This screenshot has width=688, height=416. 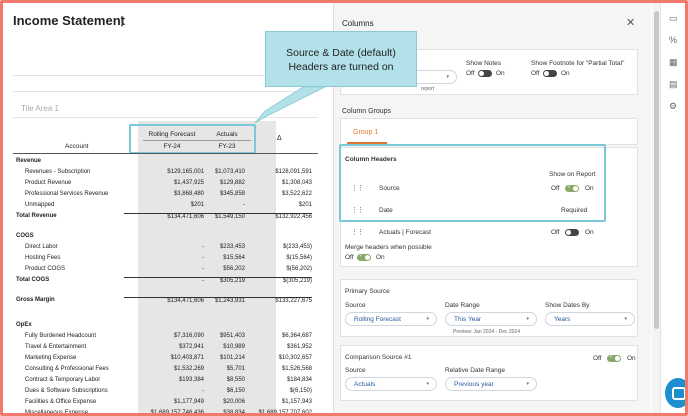 What do you see at coordinates (232, 194) in the screenshot?
I see `row-value-v2: $345,858` at bounding box center [232, 194].